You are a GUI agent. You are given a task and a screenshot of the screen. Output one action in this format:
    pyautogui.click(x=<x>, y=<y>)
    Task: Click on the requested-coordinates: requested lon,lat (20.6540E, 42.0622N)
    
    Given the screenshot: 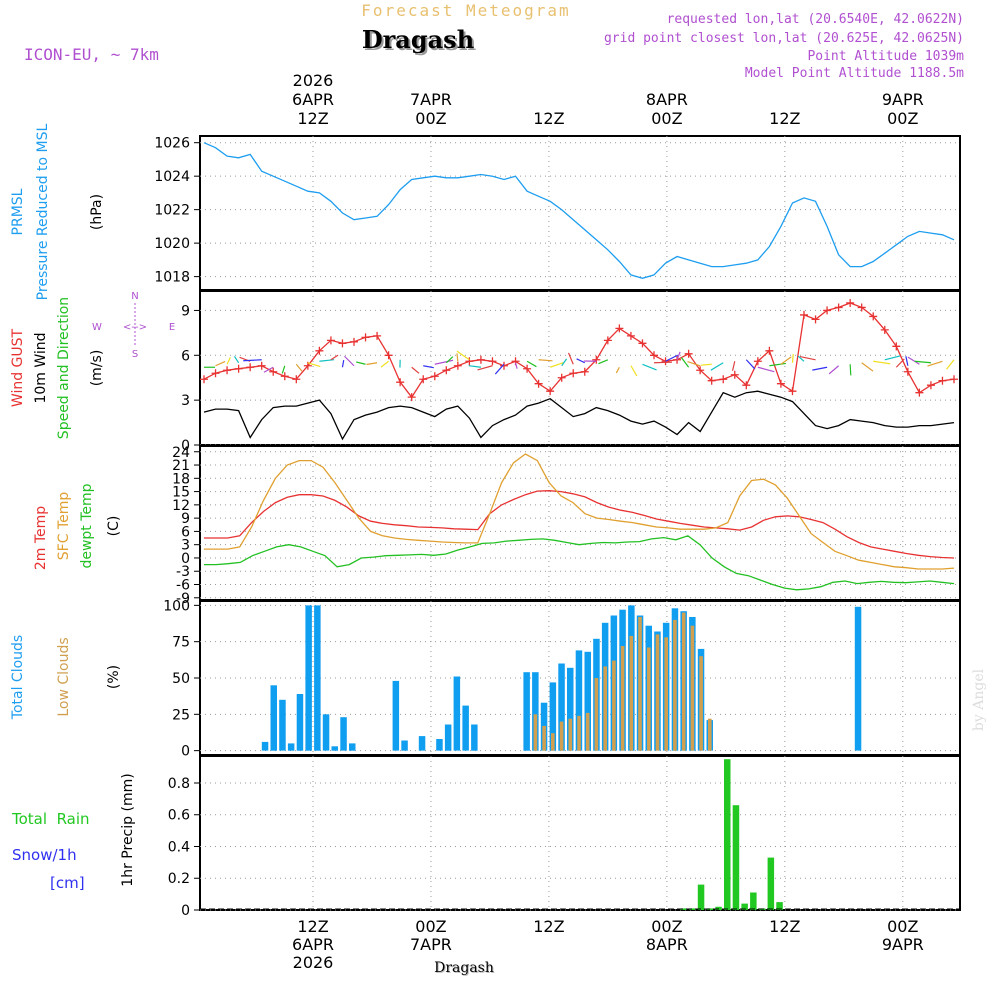 What is the action you would take?
    pyautogui.click(x=815, y=19)
    